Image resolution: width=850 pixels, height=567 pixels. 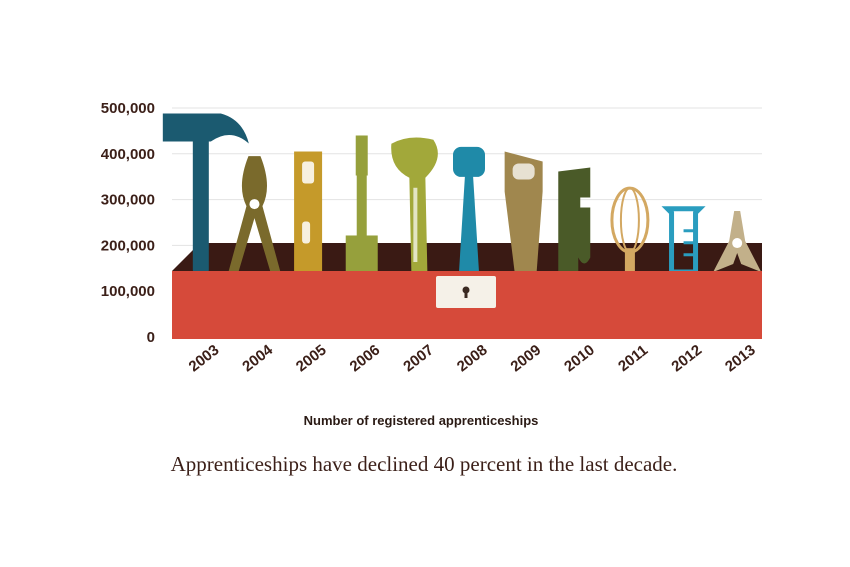 I want to click on x-tick-label: 2004, so click(x=257, y=358).